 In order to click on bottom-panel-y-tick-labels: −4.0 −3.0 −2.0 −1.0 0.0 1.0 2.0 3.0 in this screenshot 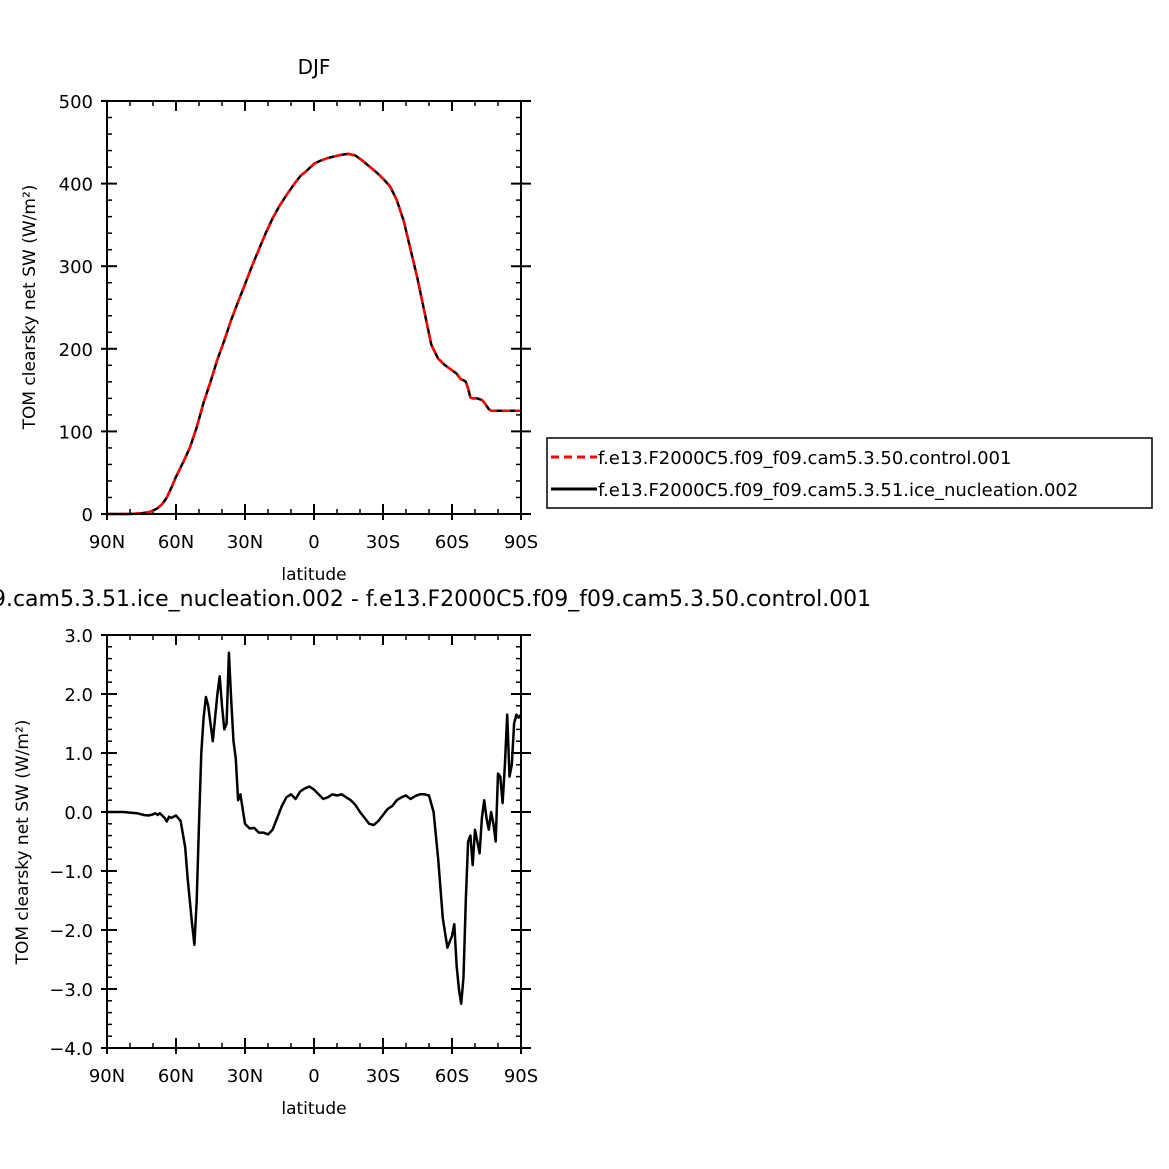, I will do `click(71, 843)`.